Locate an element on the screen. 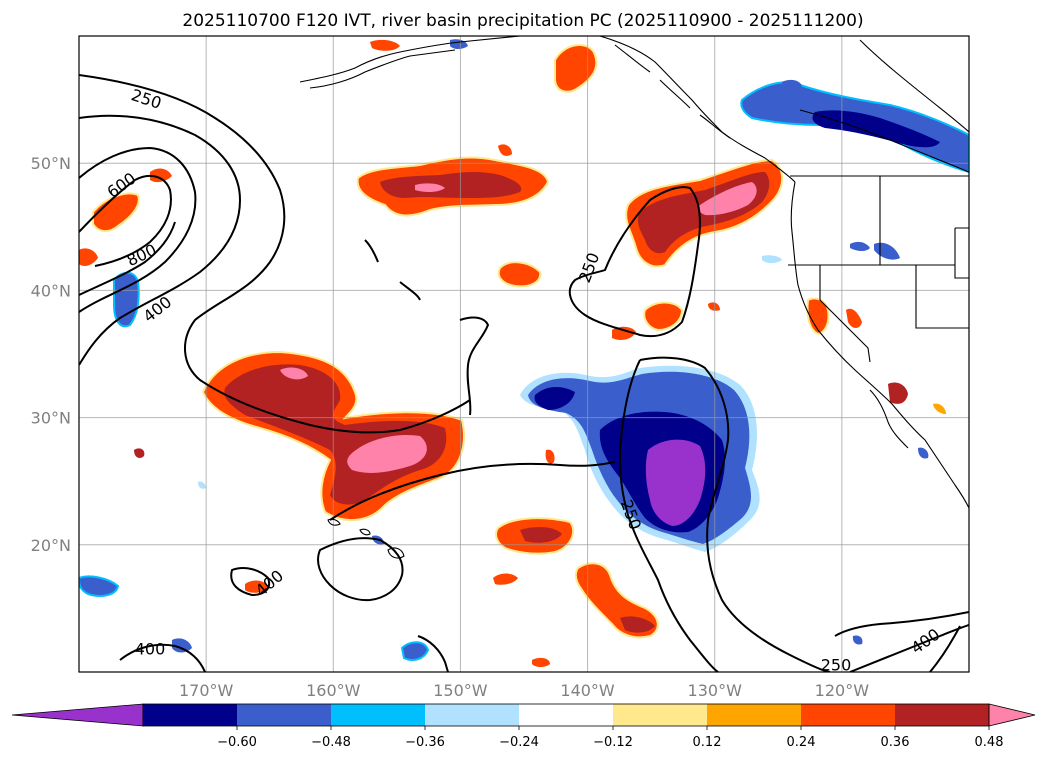 This screenshot has height=765, width=1047. lat-tick-label: 30°N is located at coordinates (51, 418).